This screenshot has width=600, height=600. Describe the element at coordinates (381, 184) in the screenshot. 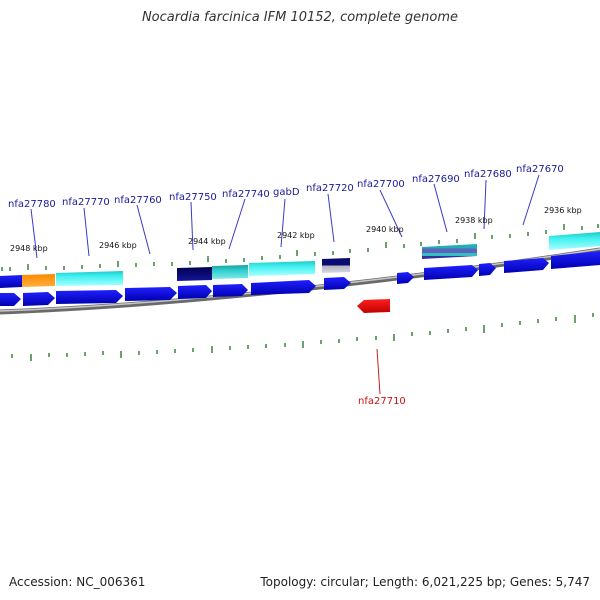

I see `gene-label: nfa27700` at that location.